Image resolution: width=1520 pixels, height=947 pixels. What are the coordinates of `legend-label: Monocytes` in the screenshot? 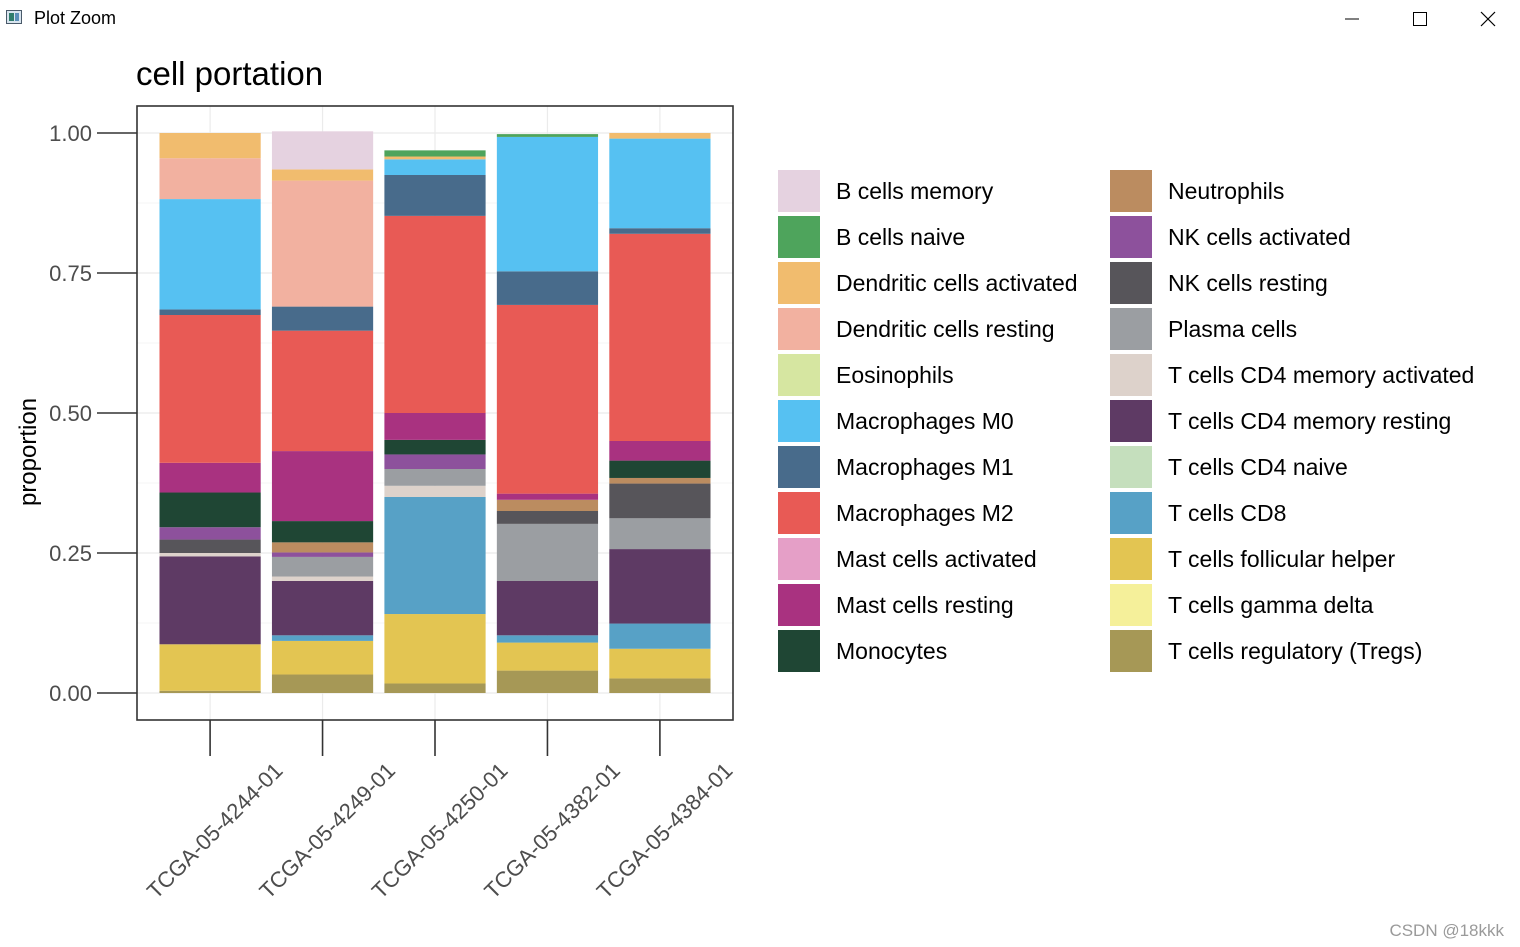 It's located at (891, 651).